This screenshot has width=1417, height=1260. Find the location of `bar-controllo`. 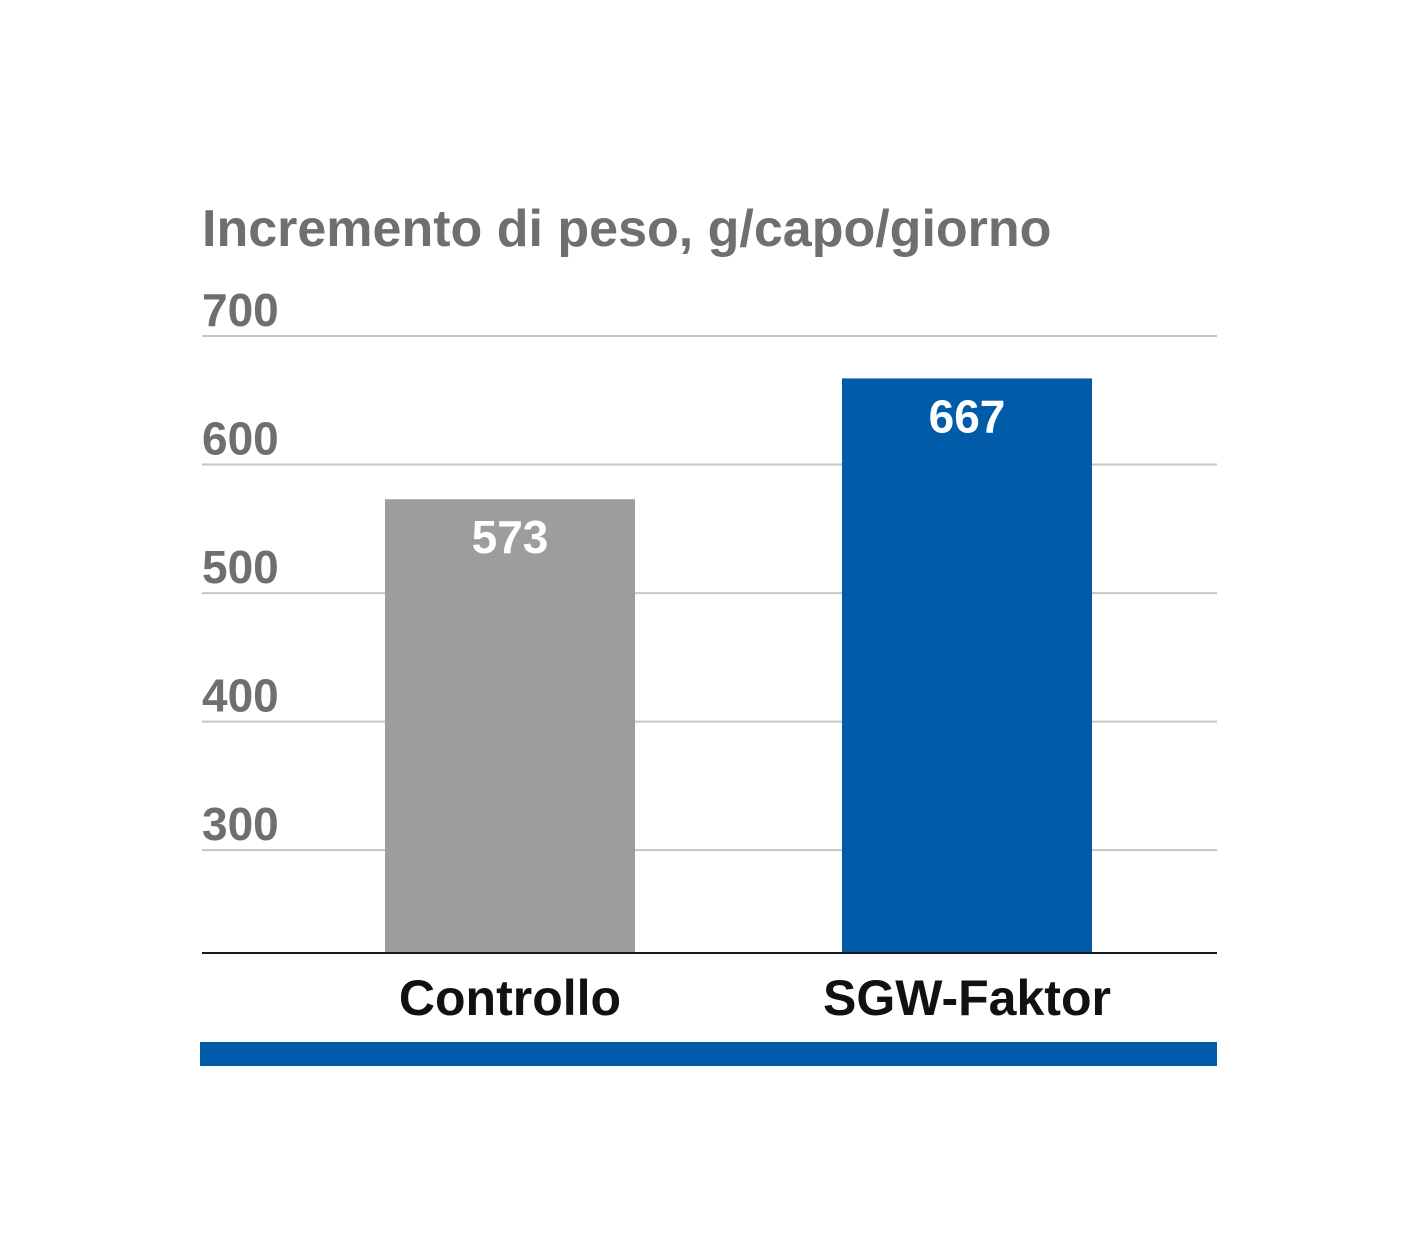

bar-controllo is located at coordinates (510, 726).